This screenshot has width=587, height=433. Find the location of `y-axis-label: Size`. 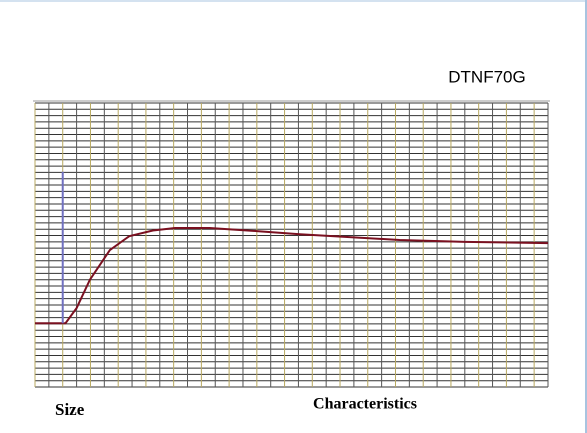

y-axis-label: Size is located at coordinates (70, 409).